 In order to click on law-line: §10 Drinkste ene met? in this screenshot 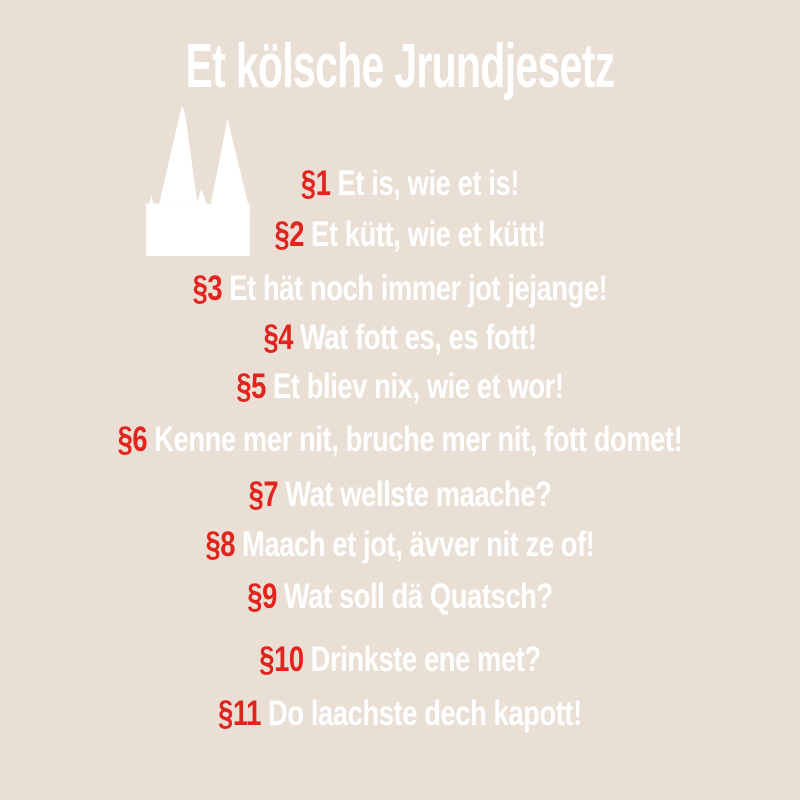, I will do `click(400, 659)`.